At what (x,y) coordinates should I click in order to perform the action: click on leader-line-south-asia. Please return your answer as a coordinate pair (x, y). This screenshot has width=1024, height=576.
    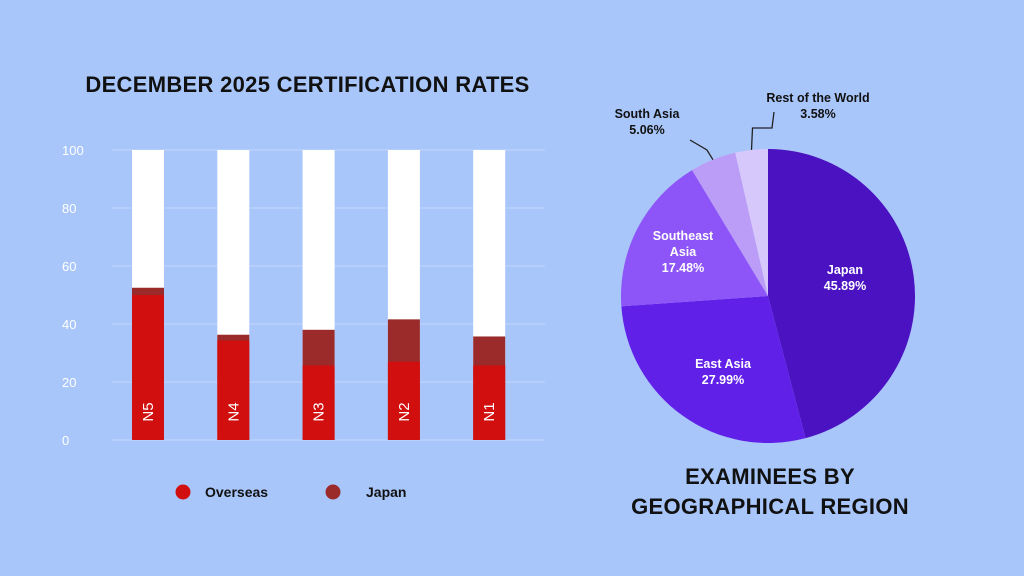
    Looking at the image, I should click on (701, 150).